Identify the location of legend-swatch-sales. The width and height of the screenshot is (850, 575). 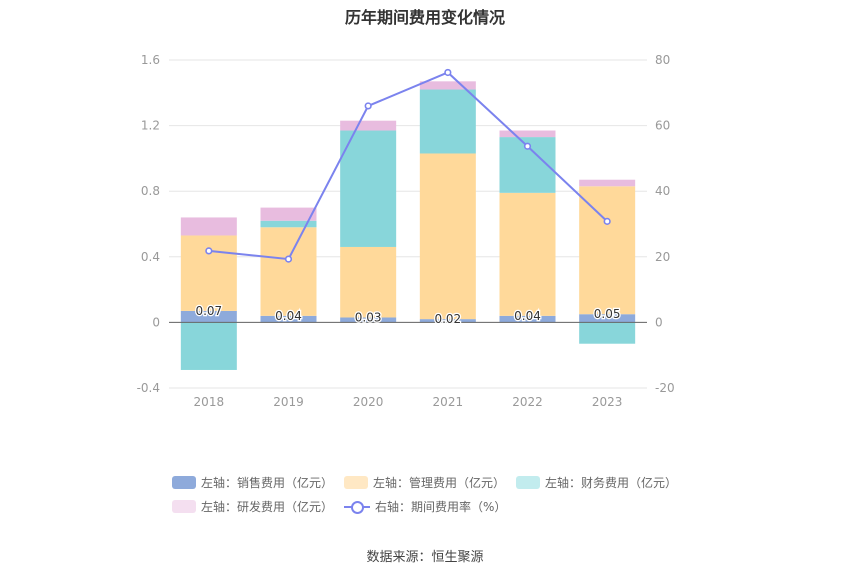
(184, 482).